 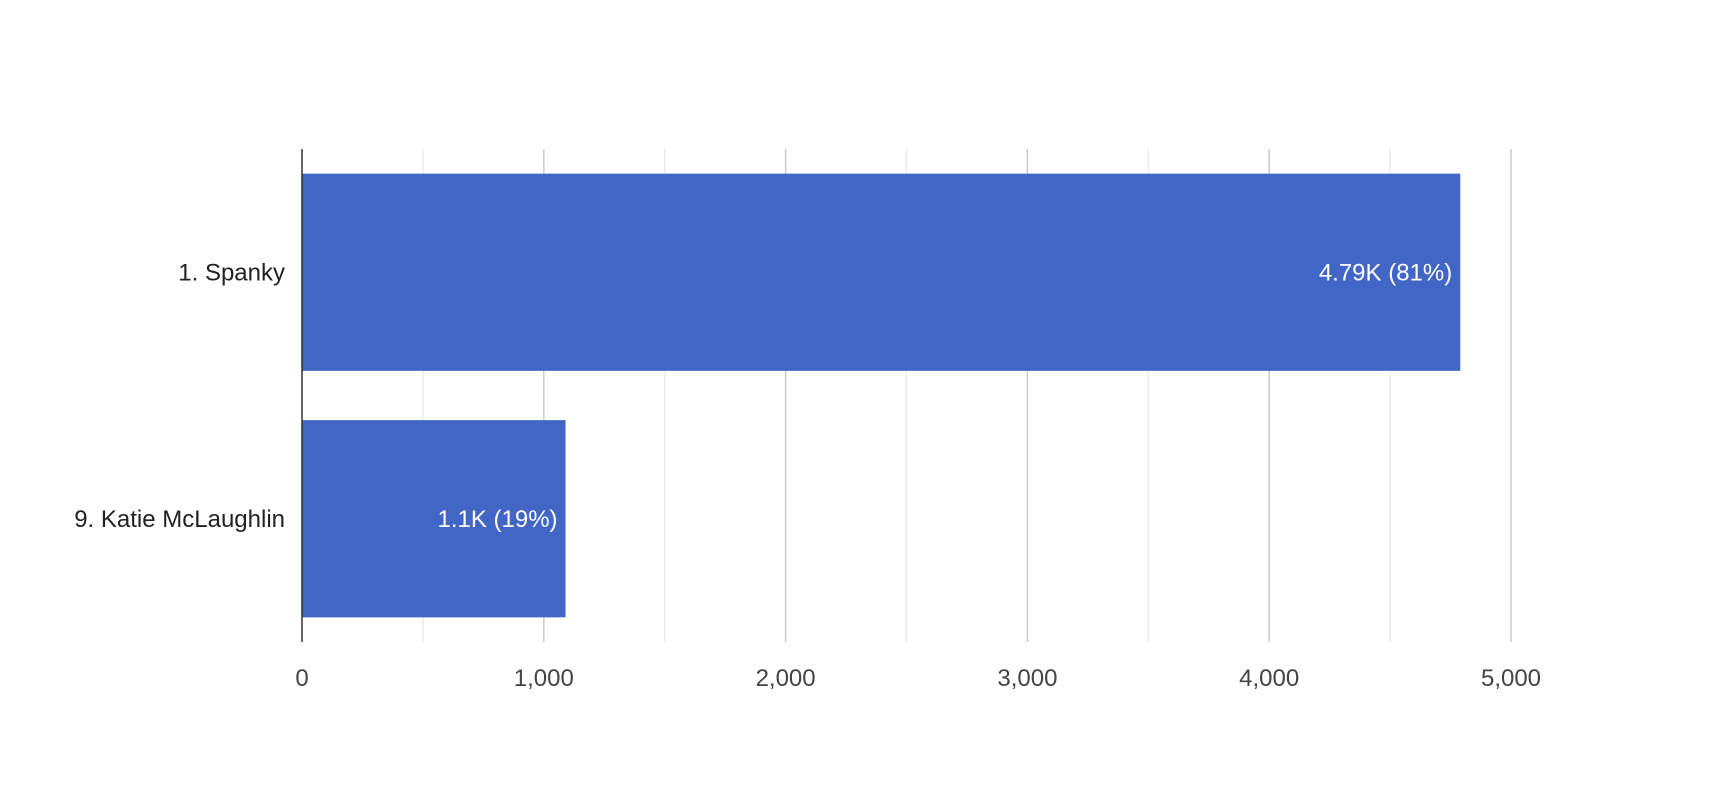 I want to click on x-tick-label-2: 2,000, so click(x=786, y=678).